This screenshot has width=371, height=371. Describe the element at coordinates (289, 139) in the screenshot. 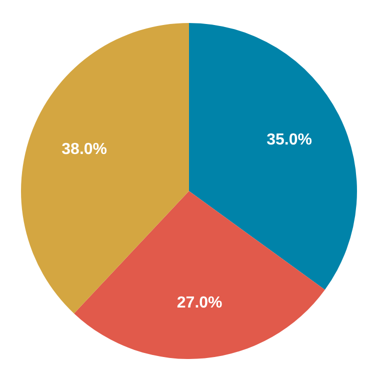

I see `data-label: 35.0%` at that location.